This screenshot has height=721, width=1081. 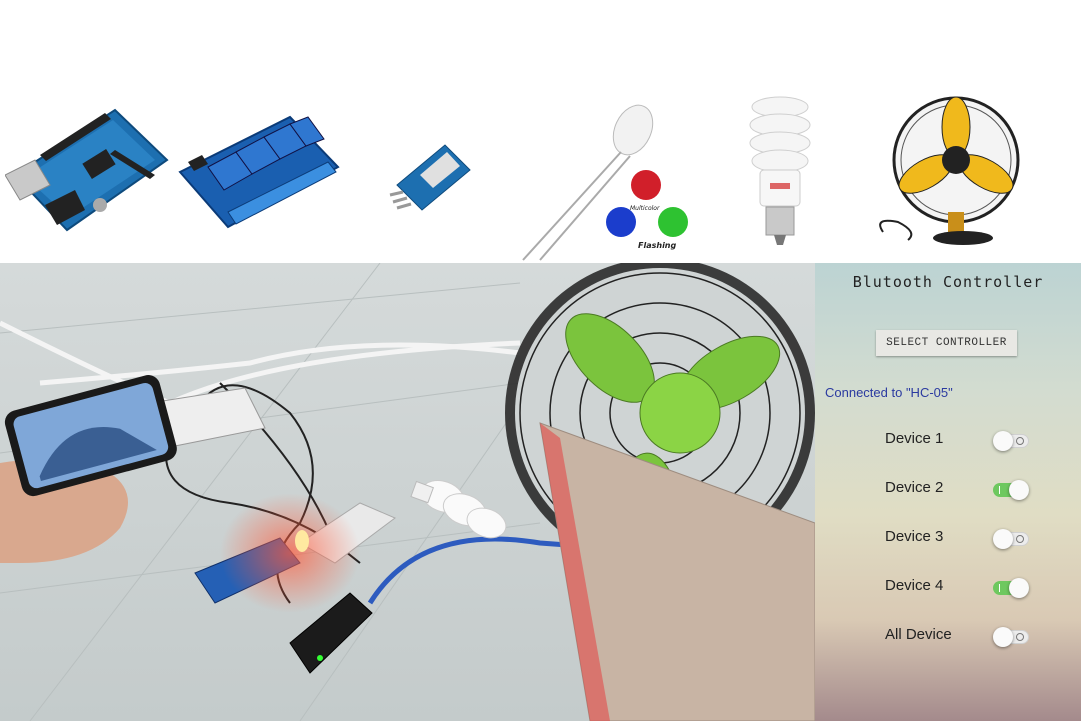 What do you see at coordinates (914, 536) in the screenshot?
I see `device-3-label: Device 3` at bounding box center [914, 536].